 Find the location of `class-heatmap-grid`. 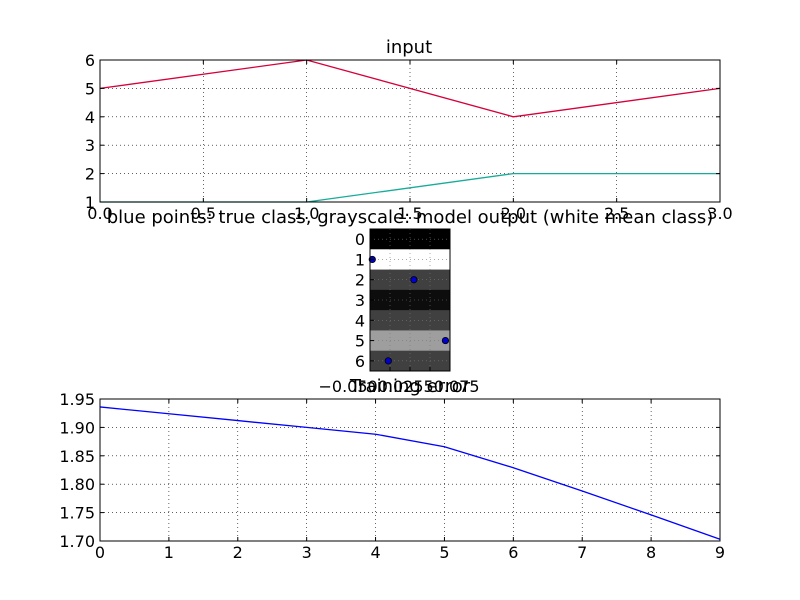

class-heatmap-grid is located at coordinates (410, 300).